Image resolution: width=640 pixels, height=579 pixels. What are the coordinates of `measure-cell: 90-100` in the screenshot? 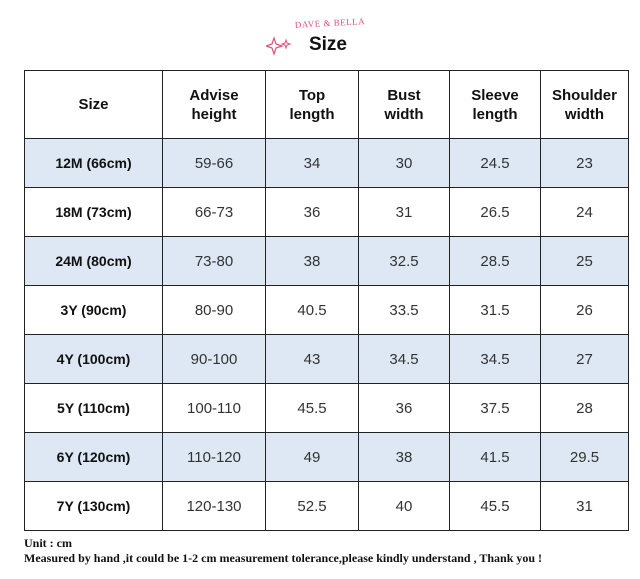 It's located at (214, 359).